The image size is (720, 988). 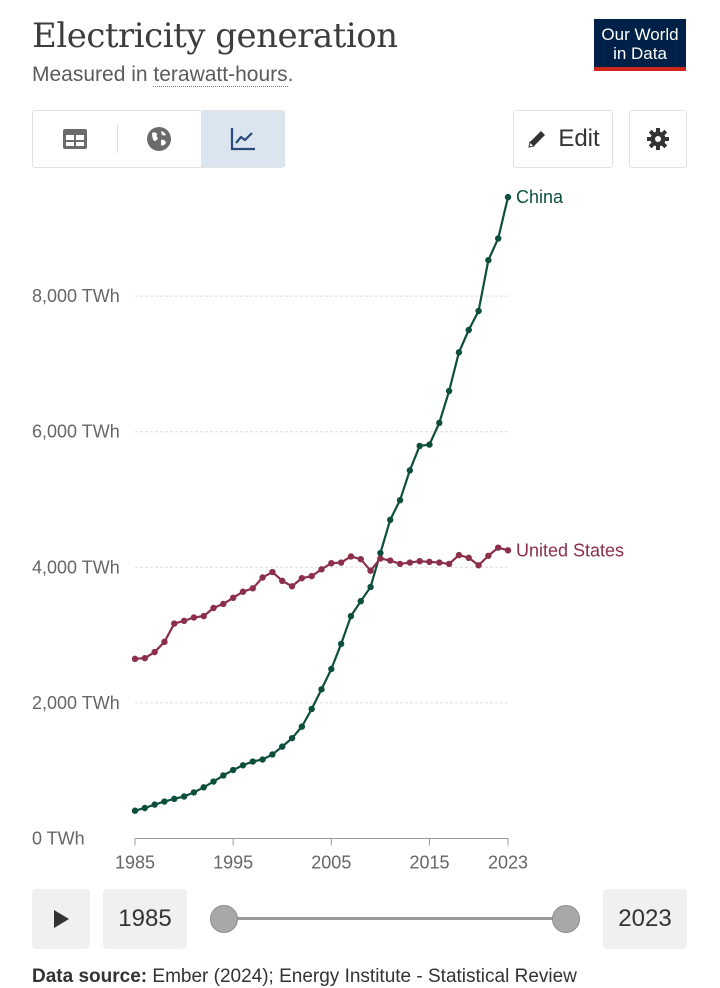 I want to click on table-icon, so click(x=75, y=139).